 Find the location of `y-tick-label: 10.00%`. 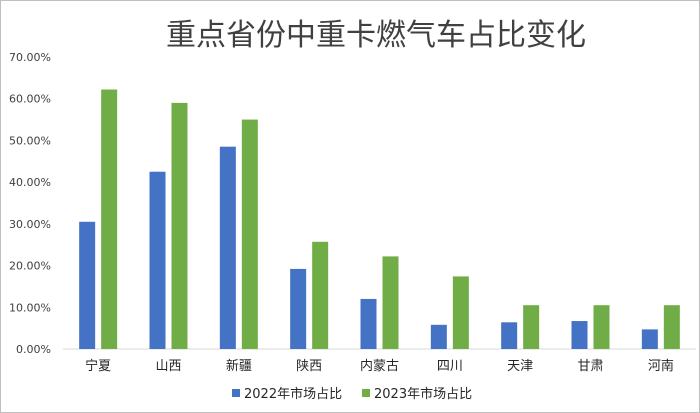

y-tick-label: 10.00% is located at coordinates (30, 307).